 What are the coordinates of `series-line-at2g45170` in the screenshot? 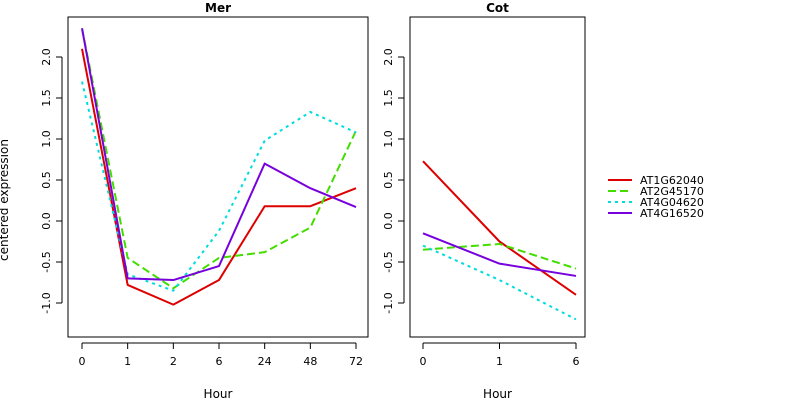 It's located at (499, 256).